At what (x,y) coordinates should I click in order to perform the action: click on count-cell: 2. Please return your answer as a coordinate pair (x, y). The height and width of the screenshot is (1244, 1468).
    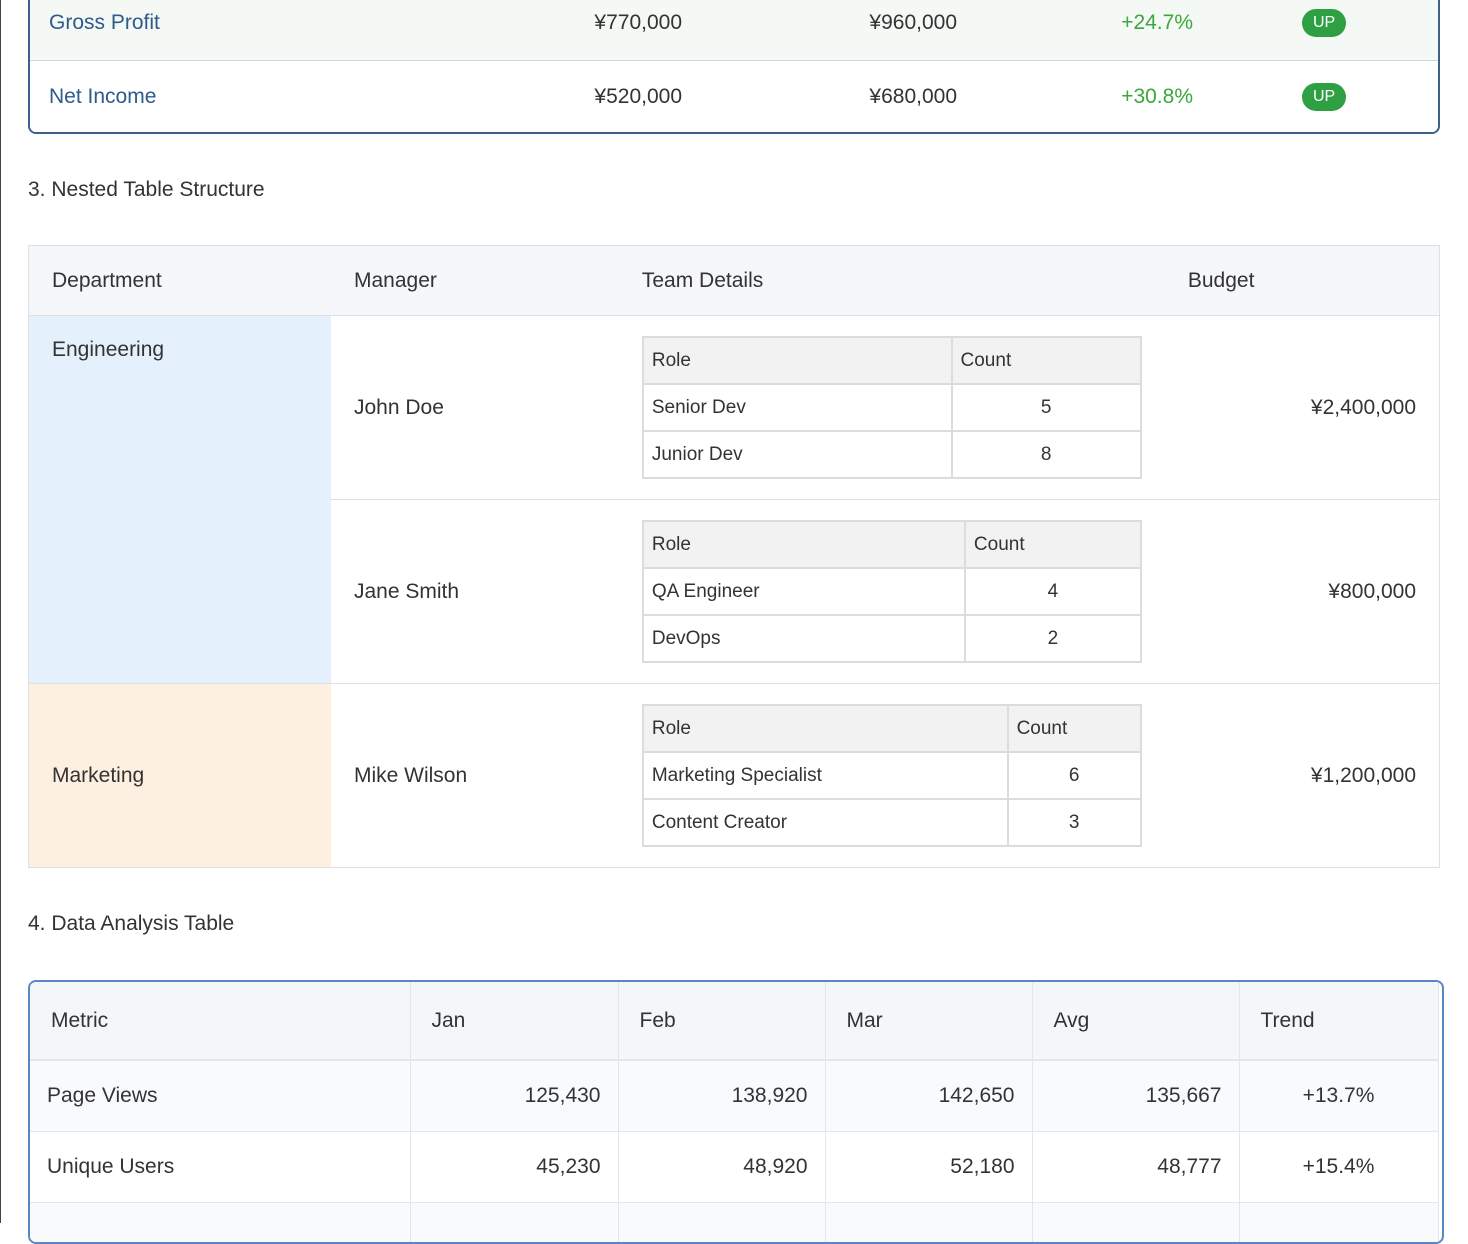
    Looking at the image, I should click on (1053, 638).